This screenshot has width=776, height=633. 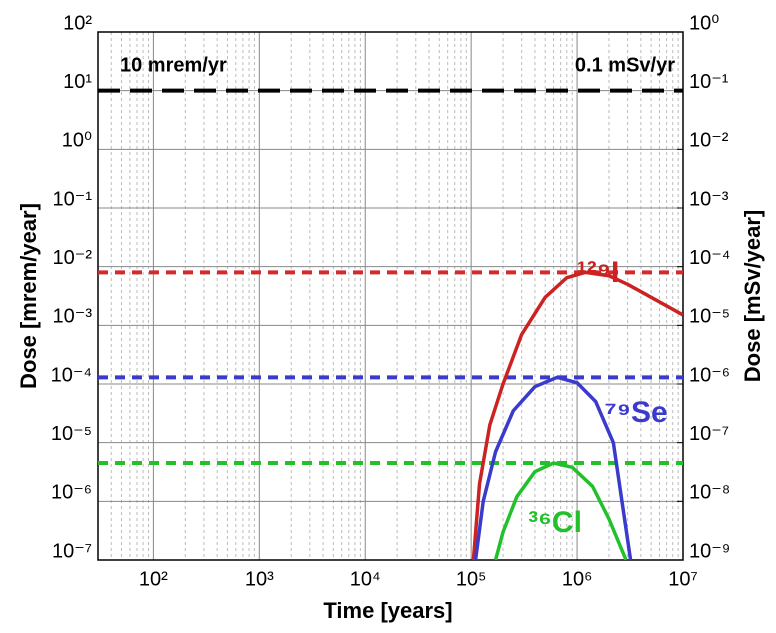 I want to click on y-tick-label: 10⁻⁴, so click(x=71, y=375).